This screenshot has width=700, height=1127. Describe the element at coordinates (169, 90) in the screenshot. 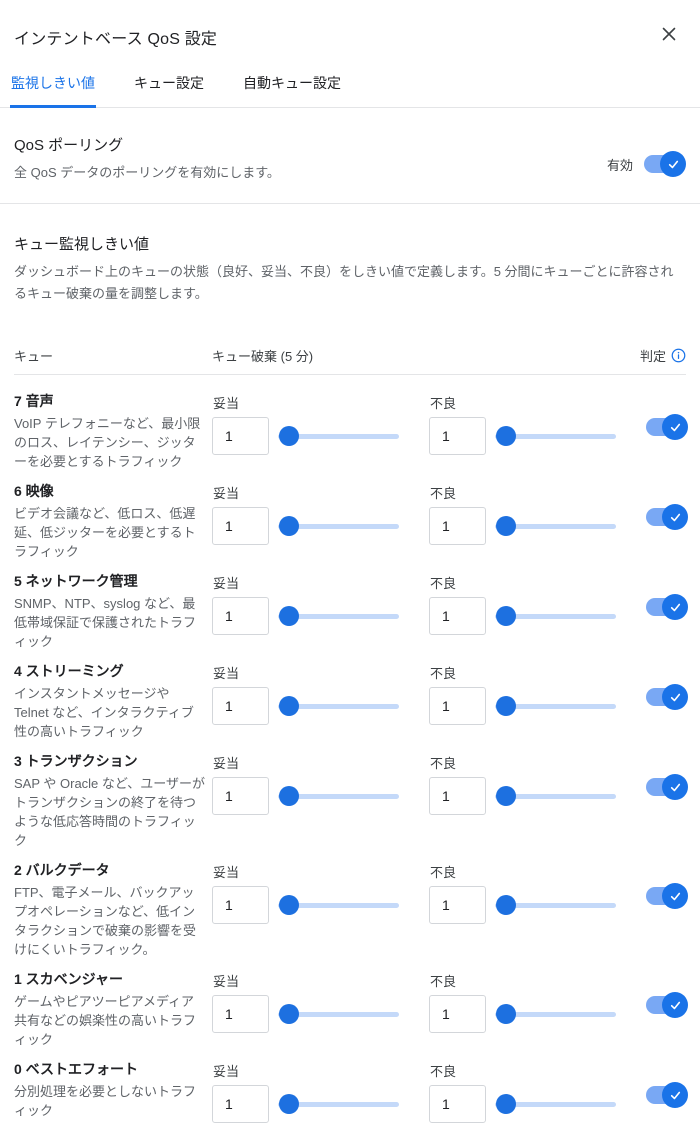

I see `tab-queue-settings: キュー設定` at that location.